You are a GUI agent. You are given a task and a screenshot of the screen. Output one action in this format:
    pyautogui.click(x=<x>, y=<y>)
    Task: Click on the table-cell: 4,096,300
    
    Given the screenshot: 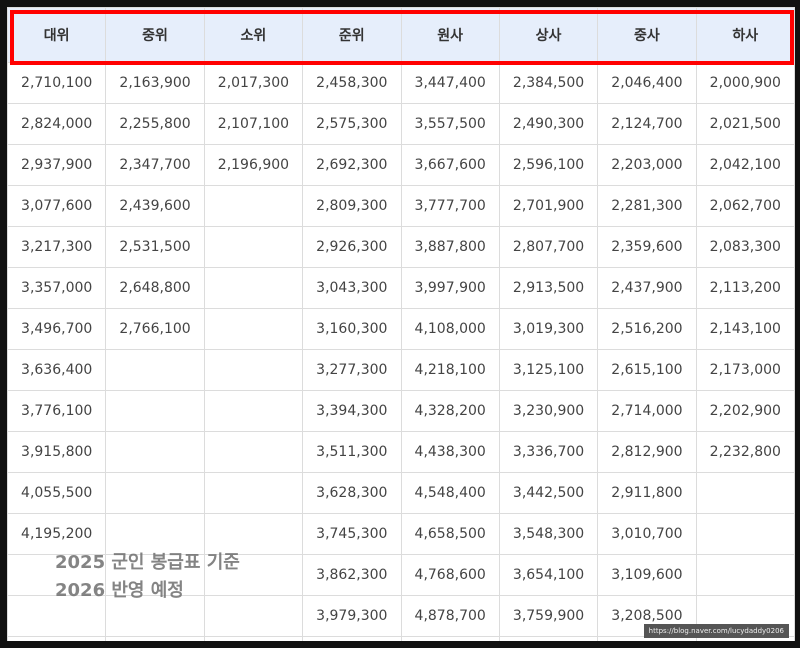 What is the action you would take?
    pyautogui.click(x=352, y=638)
    